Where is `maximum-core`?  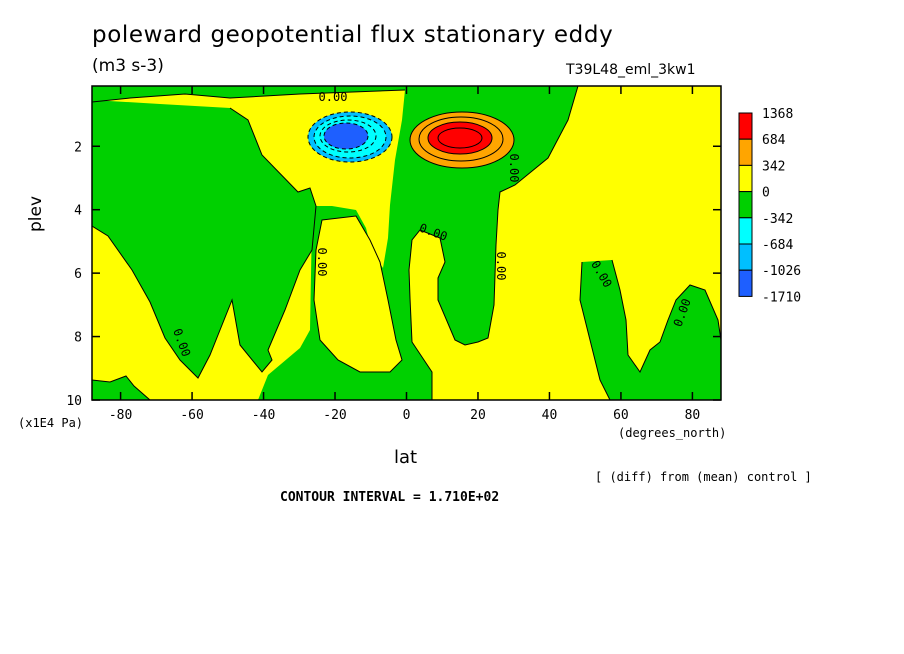 maximum-core is located at coordinates (460, 138).